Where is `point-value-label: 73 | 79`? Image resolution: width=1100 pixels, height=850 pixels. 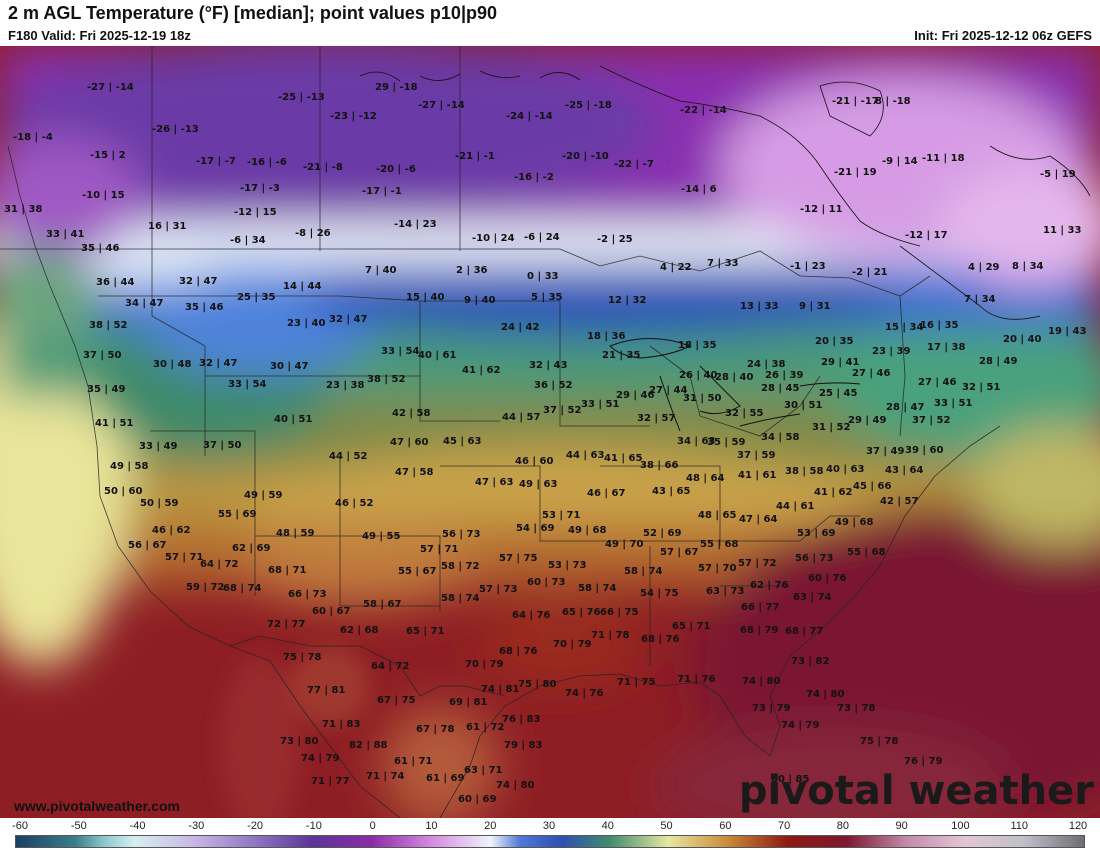
point-value-label: 73 | 79 is located at coordinates (771, 708).